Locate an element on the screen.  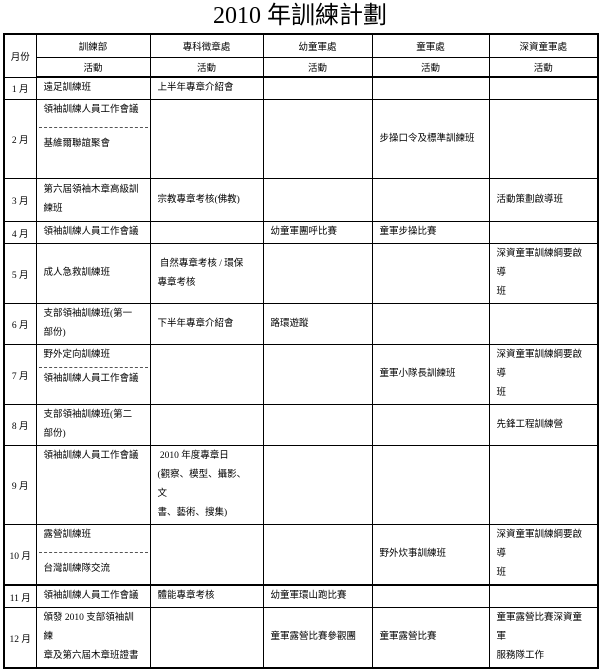
header-row-names: 月份 訓練部 專科徵章處 幼童軍處 童軍處 深資童軍處 is located at coordinates (301, 55).